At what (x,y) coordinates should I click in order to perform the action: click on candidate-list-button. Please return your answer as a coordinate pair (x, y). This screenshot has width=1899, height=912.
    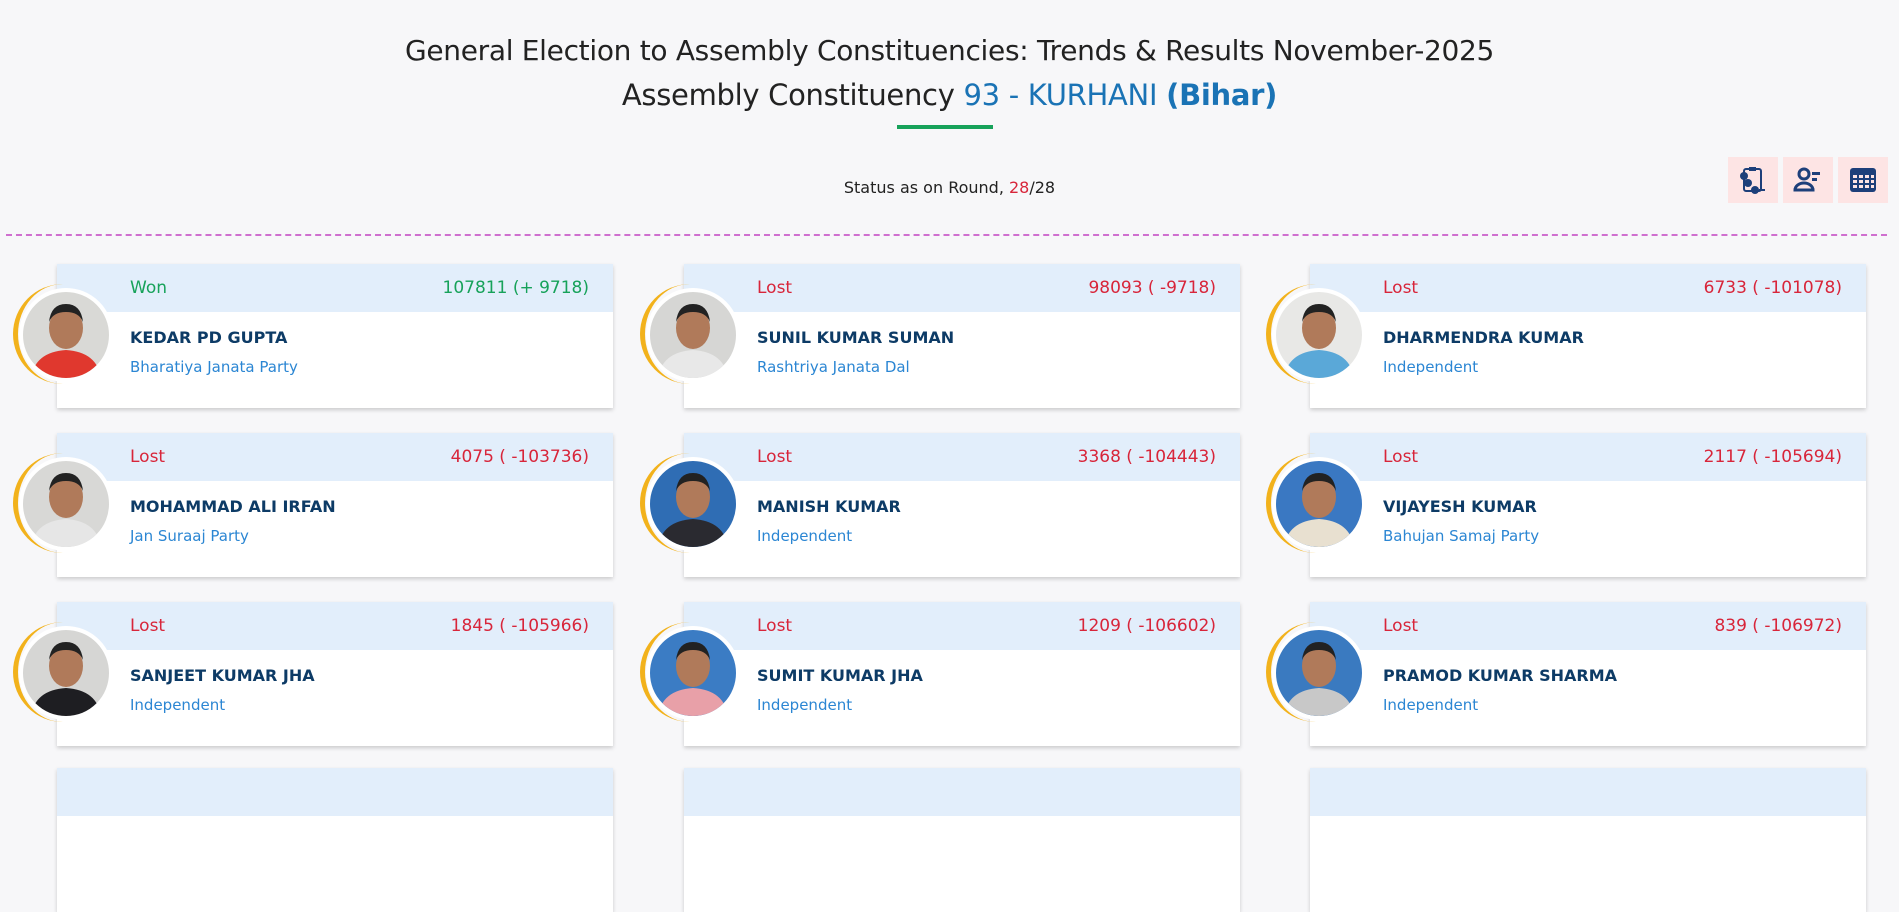
    Looking at the image, I should click on (1808, 180).